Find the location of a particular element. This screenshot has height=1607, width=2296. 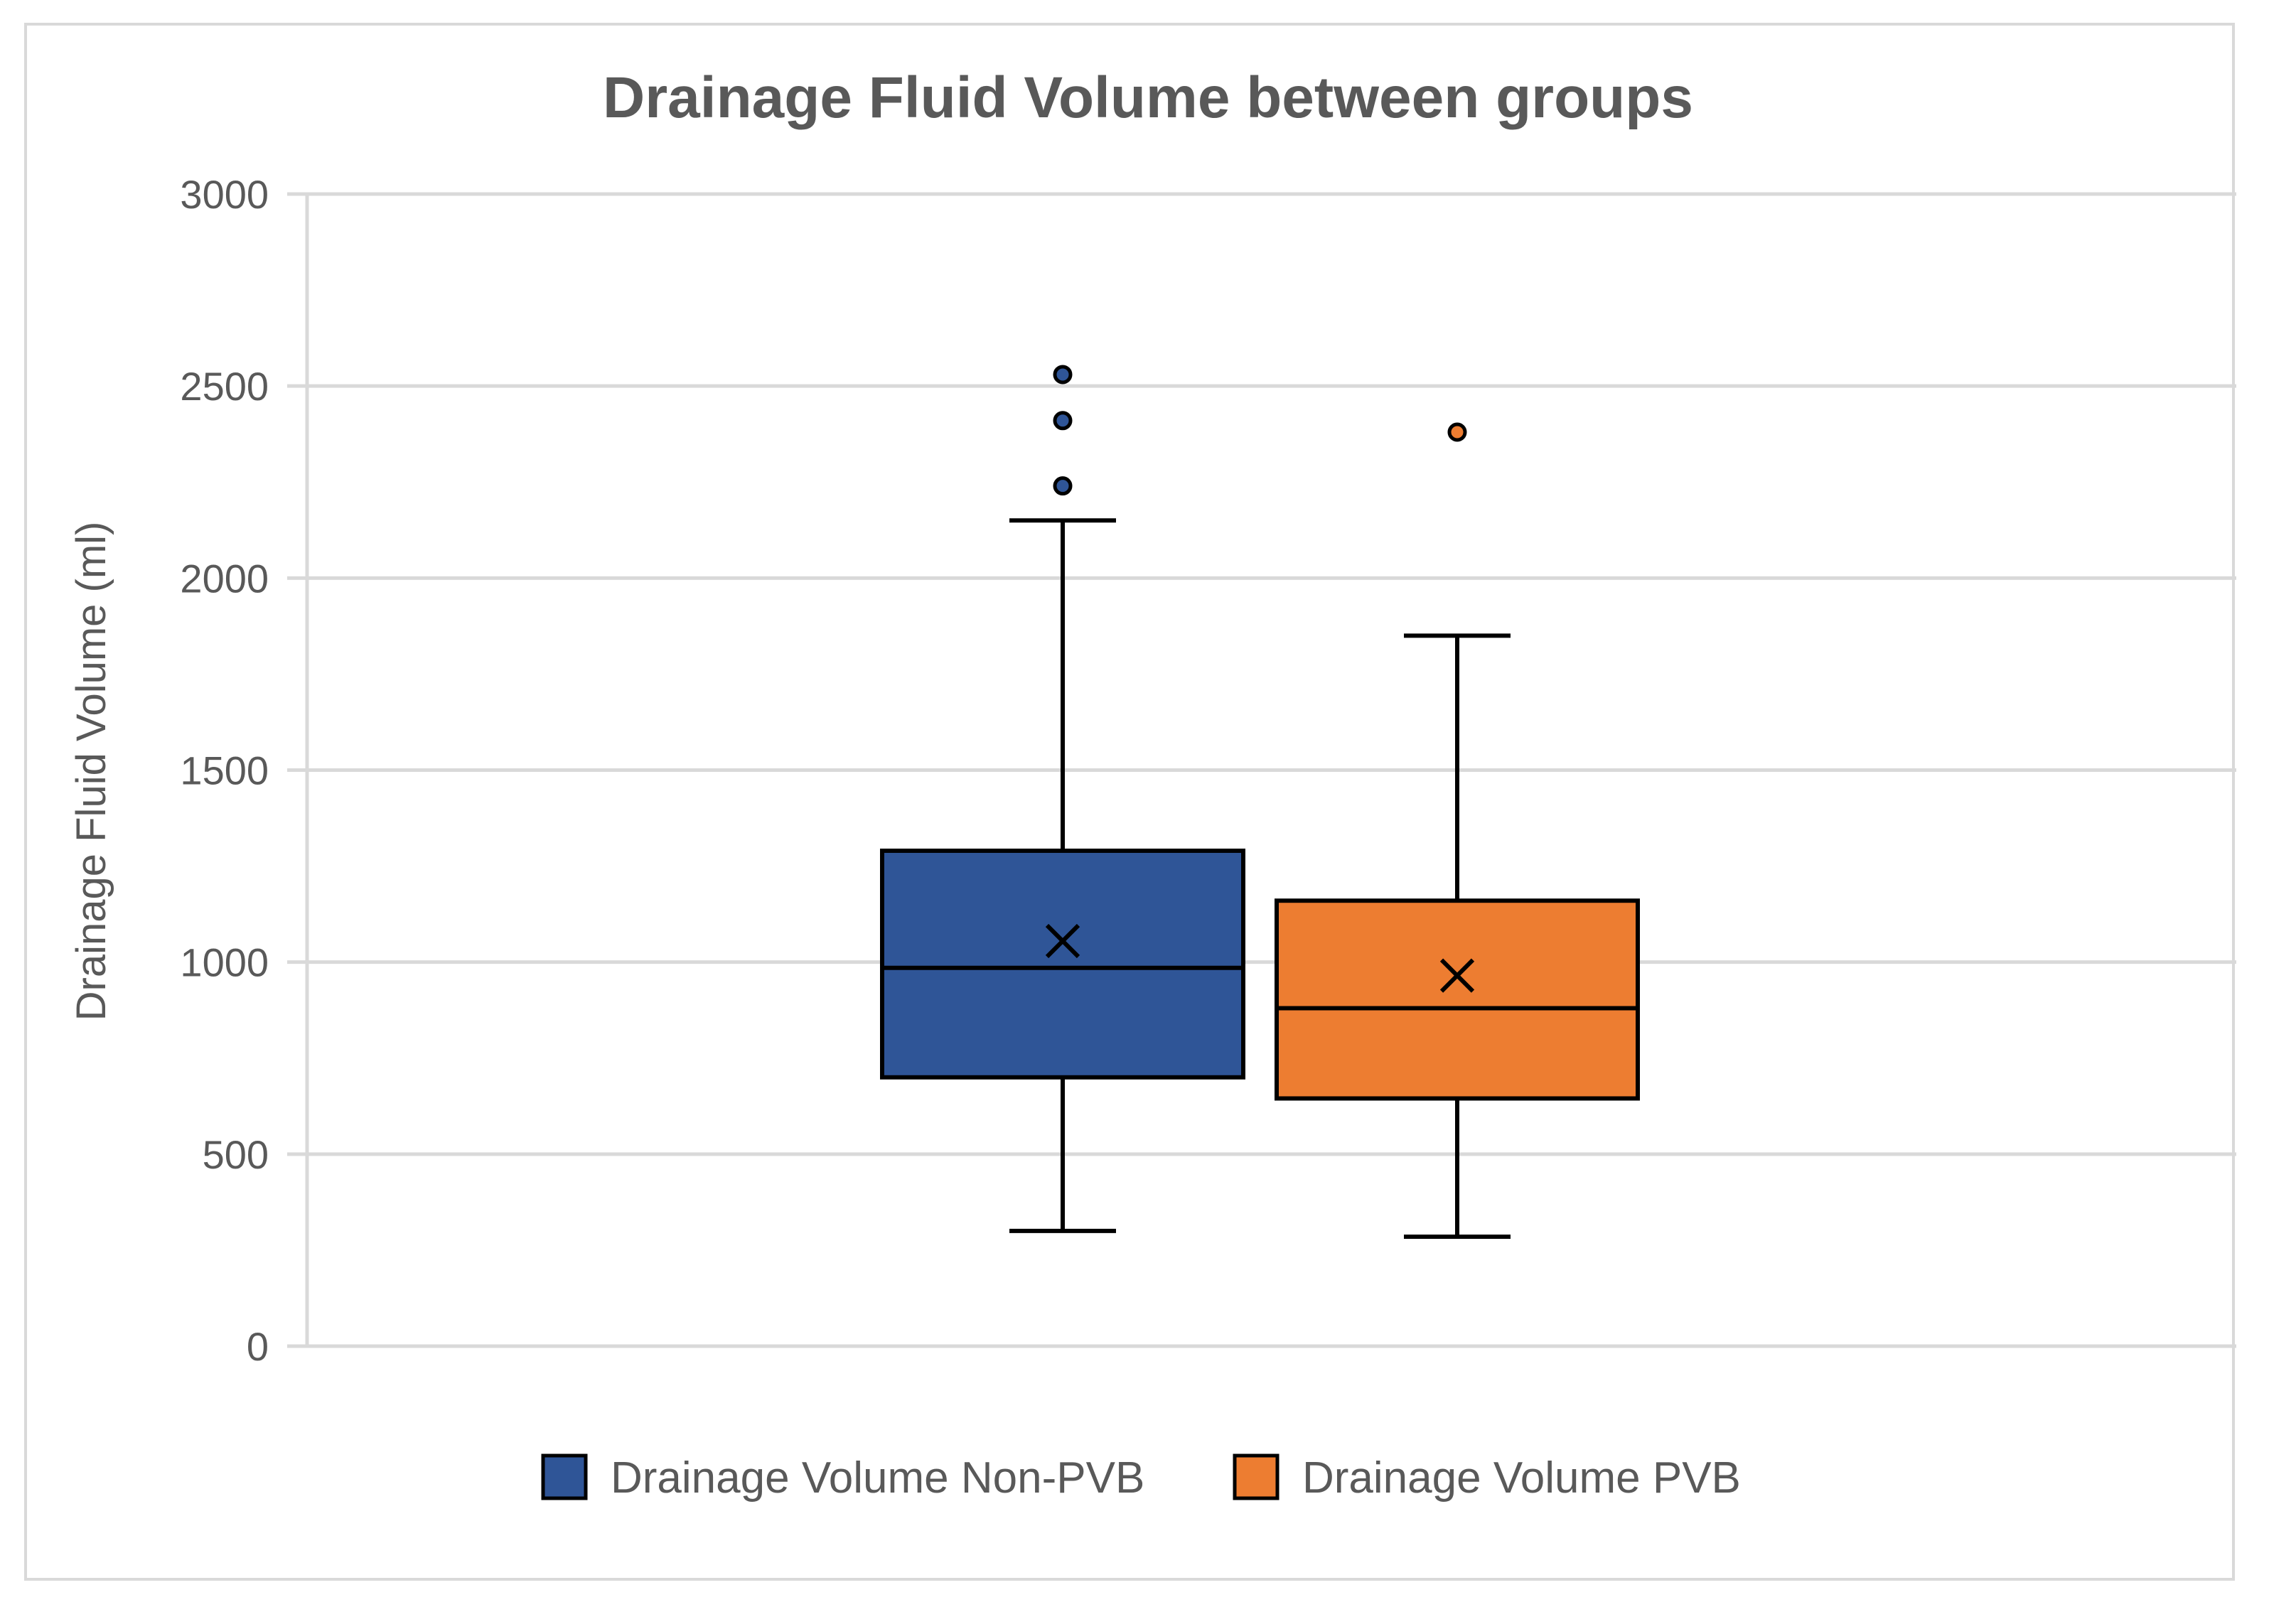

legend-item: Drainage Volume Non-PVB is located at coordinates (842, 1478).